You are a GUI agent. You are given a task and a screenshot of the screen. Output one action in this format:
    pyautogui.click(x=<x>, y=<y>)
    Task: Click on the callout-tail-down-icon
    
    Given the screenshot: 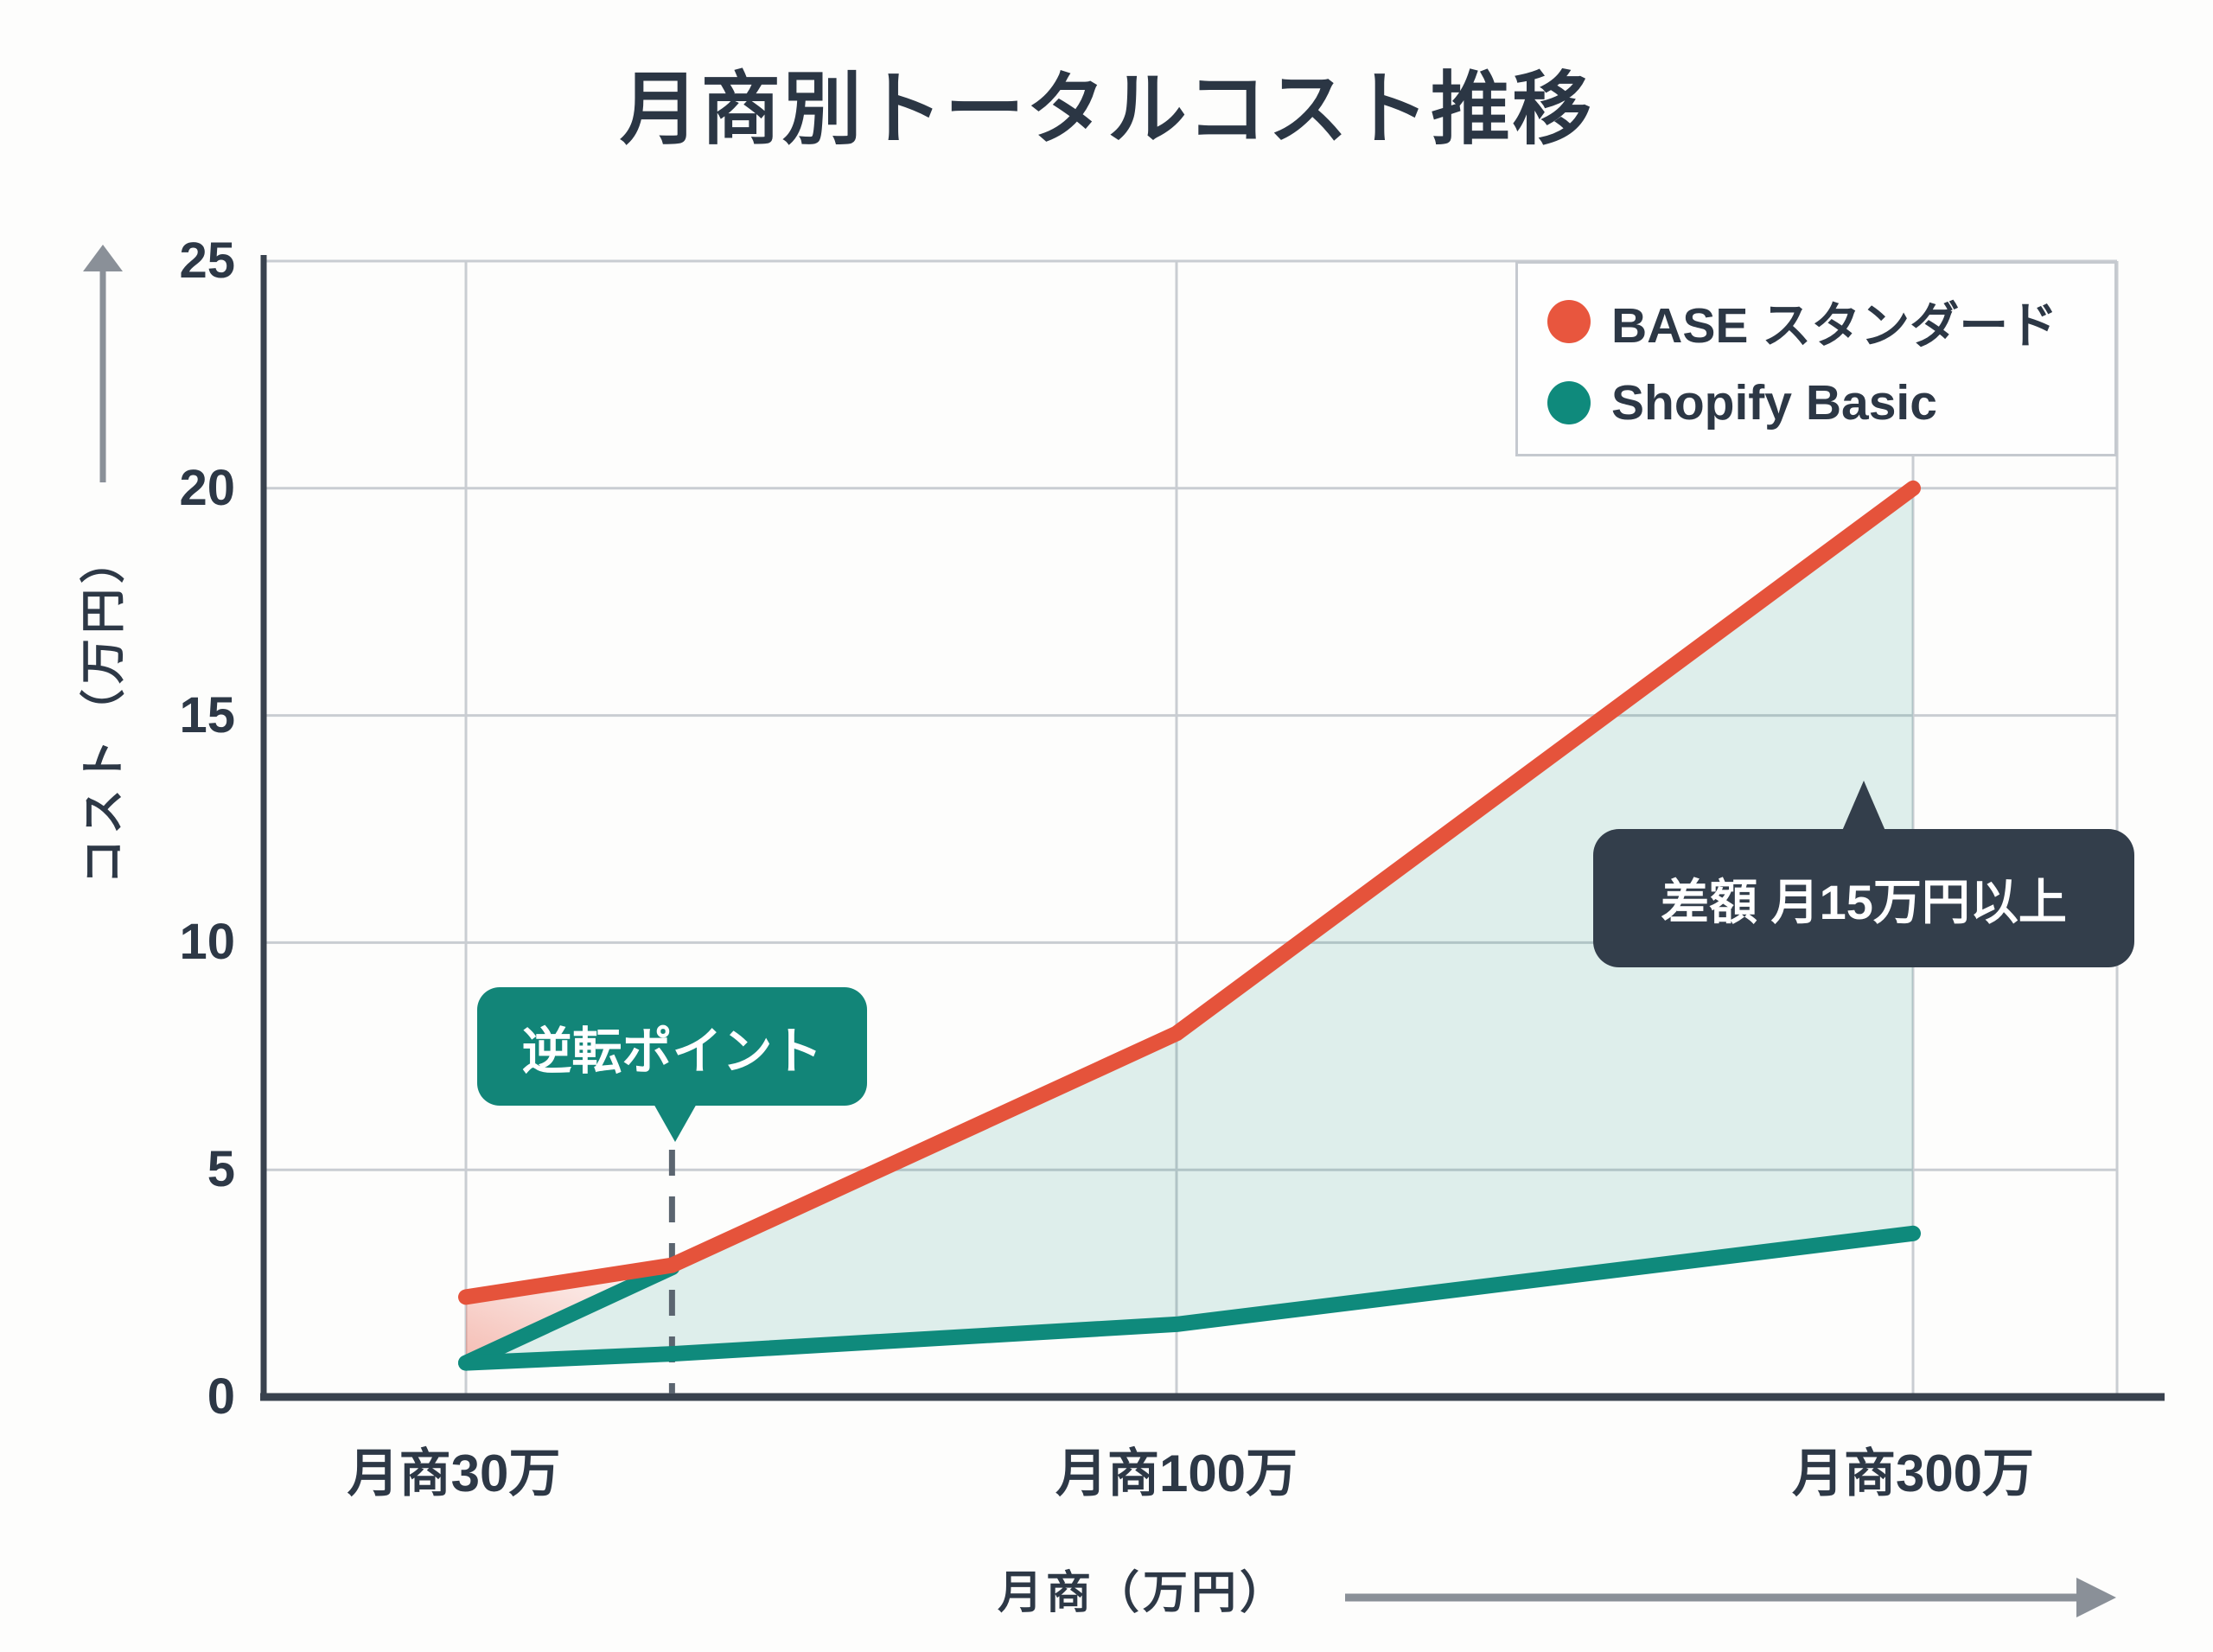 What is the action you would take?
    pyautogui.click(x=675, y=1122)
    